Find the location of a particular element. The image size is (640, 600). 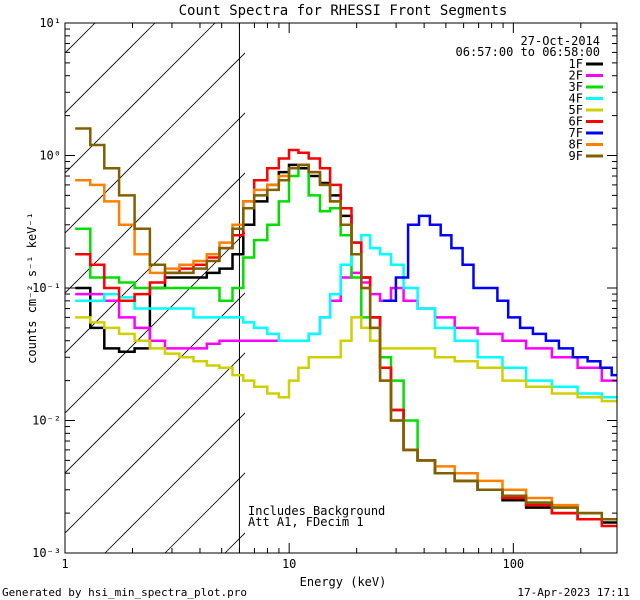

y-axis-label: counts cm⁻² s⁻¹ keV⁻¹ is located at coordinates (32, 288).